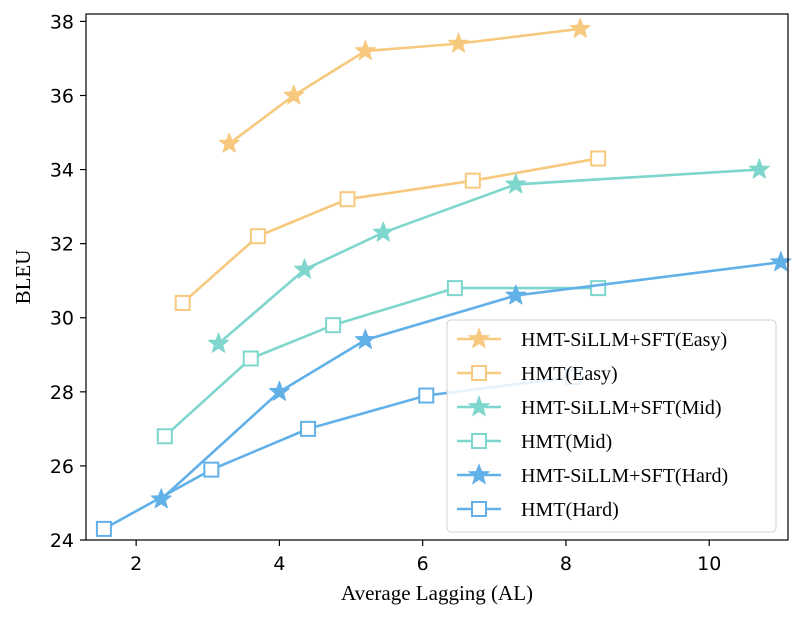 The image size is (802, 618). Describe the element at coordinates (62, 541) in the screenshot. I see `y-tick-label: 24` at that location.